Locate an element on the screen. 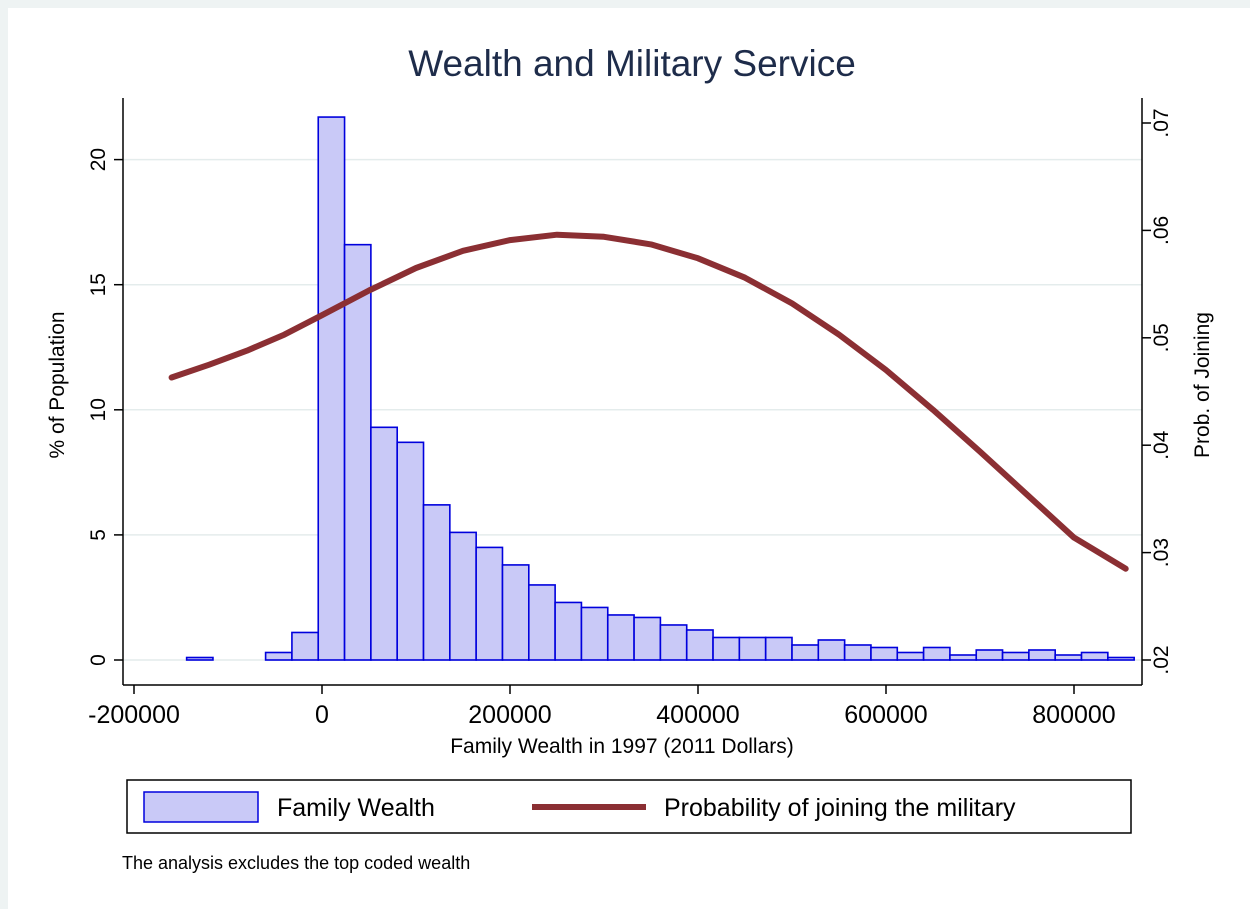 Image resolution: width=1250 pixels, height=909 pixels. y-left-tick-label: 0 is located at coordinates (98, 660).